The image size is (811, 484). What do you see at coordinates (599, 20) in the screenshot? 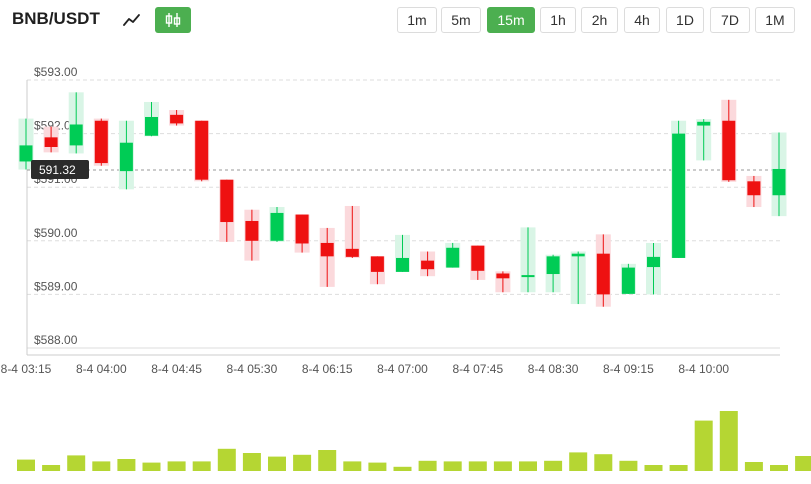
I see `timeframe-2h-button: 2h` at bounding box center [599, 20].